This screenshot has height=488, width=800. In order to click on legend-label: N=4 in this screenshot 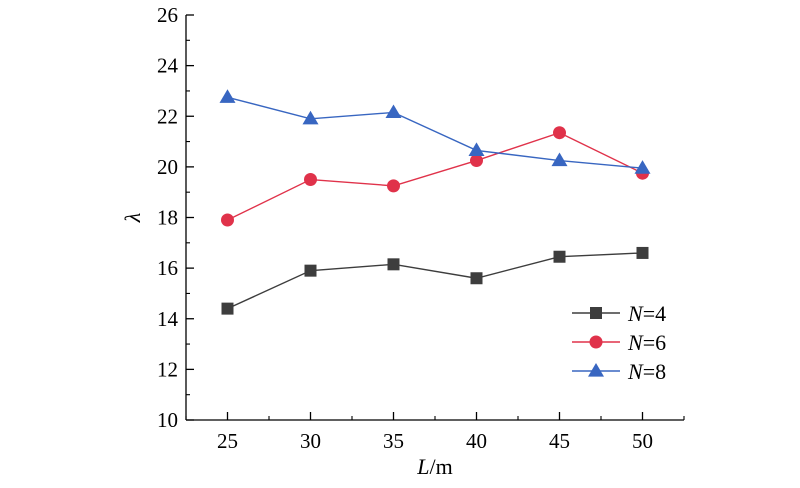, I will do `click(646, 313)`.